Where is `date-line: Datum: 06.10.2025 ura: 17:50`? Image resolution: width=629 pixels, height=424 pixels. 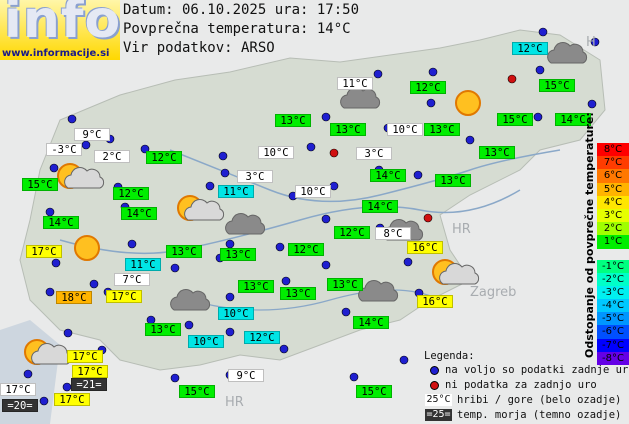 date-line: Datum: 06.10.2025 ura: 17:50 is located at coordinates (241, 10).